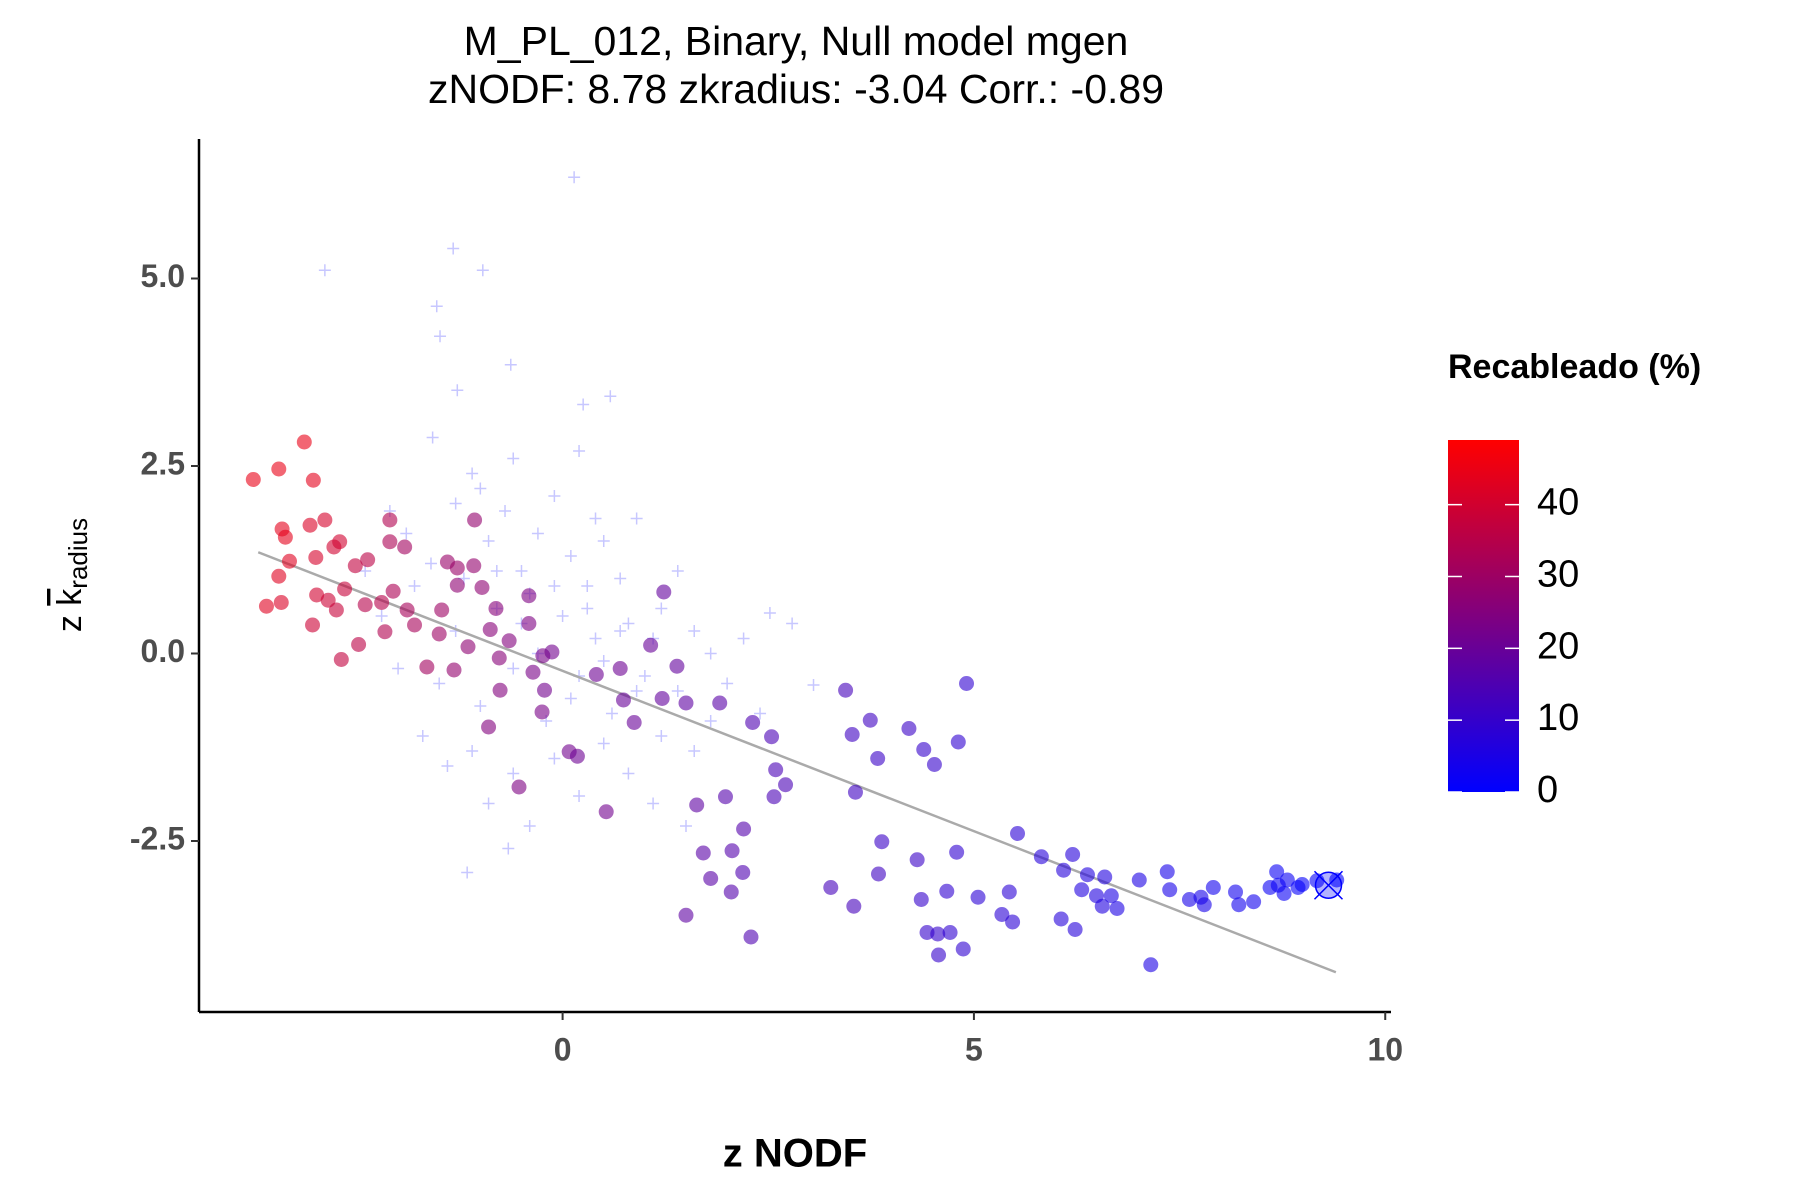  What do you see at coordinates (1547, 790) in the screenshot?
I see `colorbar-tick-label: 0` at bounding box center [1547, 790].